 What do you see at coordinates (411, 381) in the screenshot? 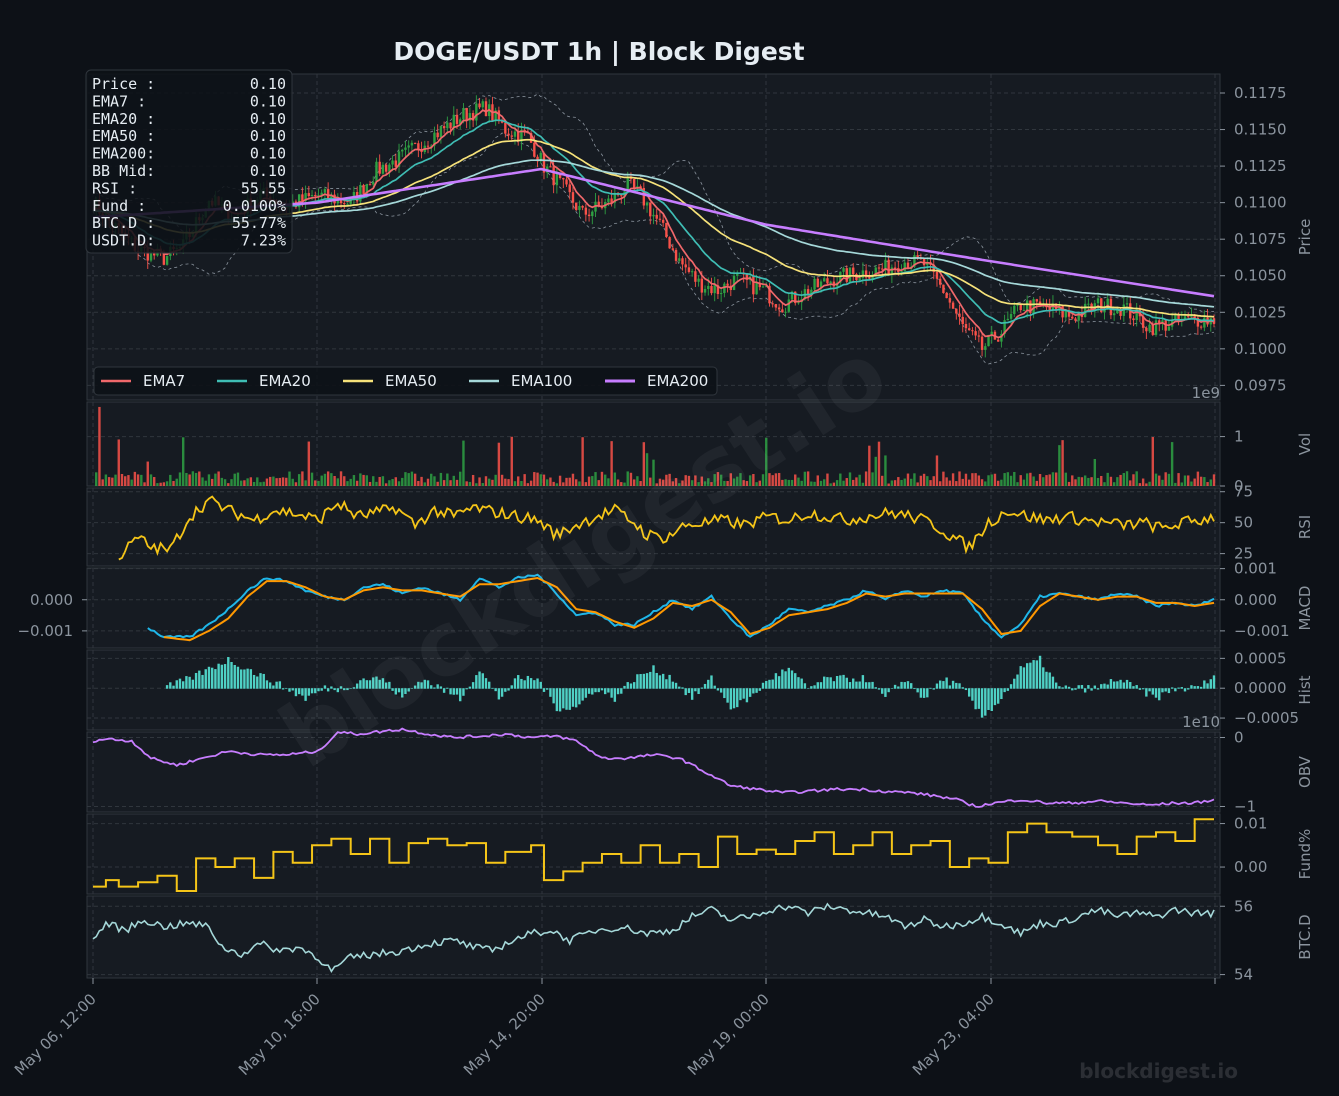
I see `legend-label-2: EMA50` at bounding box center [411, 381].